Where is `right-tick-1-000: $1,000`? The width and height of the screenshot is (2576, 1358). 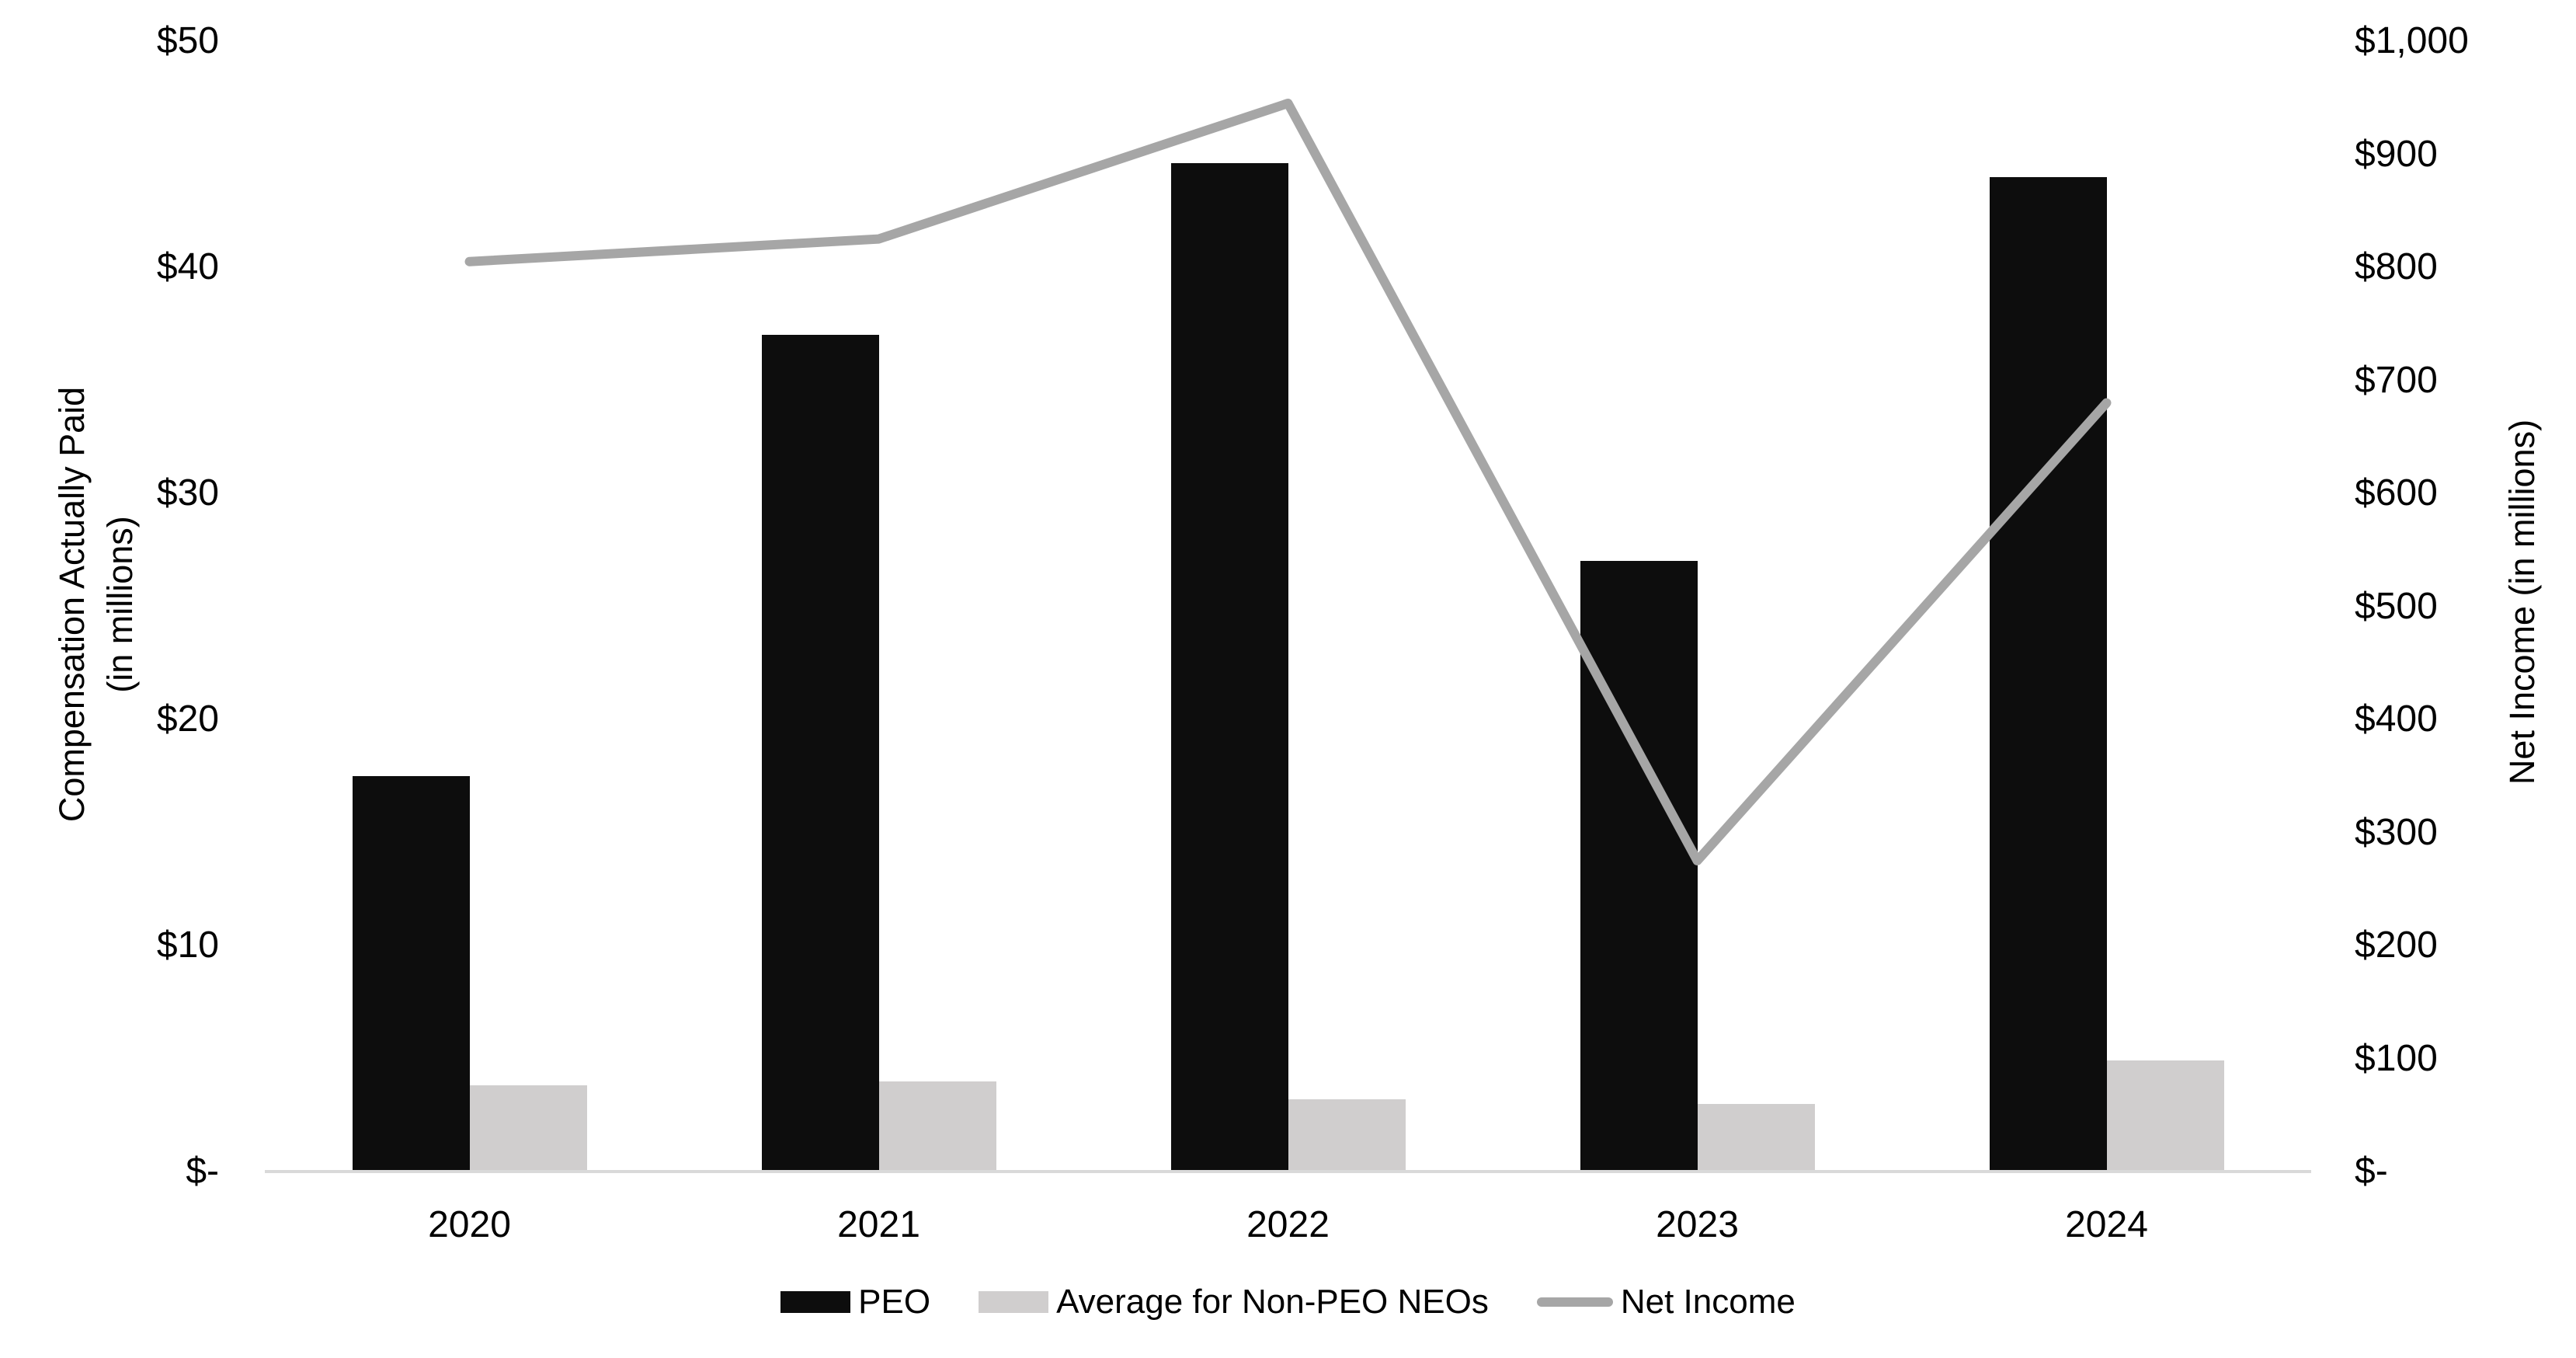 right-tick-1-000: $1,000 is located at coordinates (2412, 40).